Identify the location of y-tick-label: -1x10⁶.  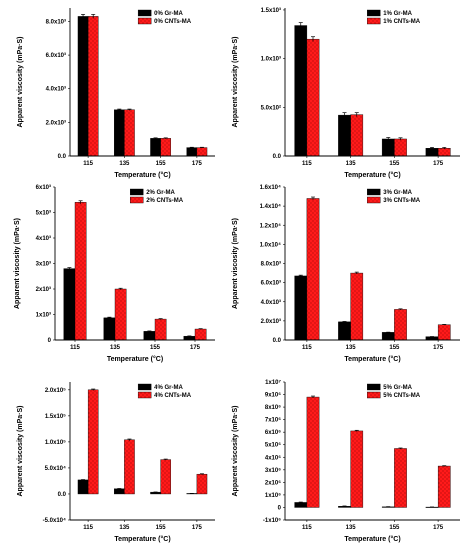
(272, 521).